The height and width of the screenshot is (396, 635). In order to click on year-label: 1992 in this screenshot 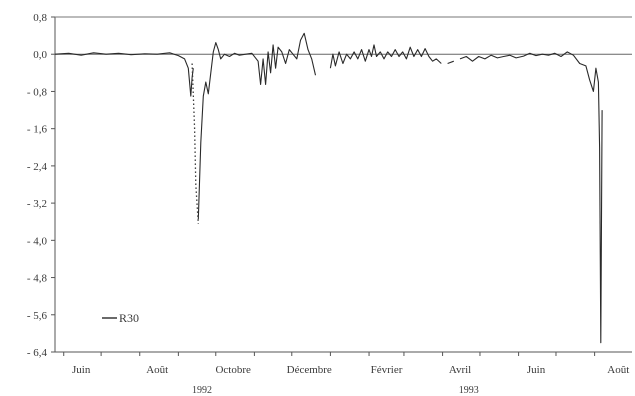, I will do `click(202, 390)`.